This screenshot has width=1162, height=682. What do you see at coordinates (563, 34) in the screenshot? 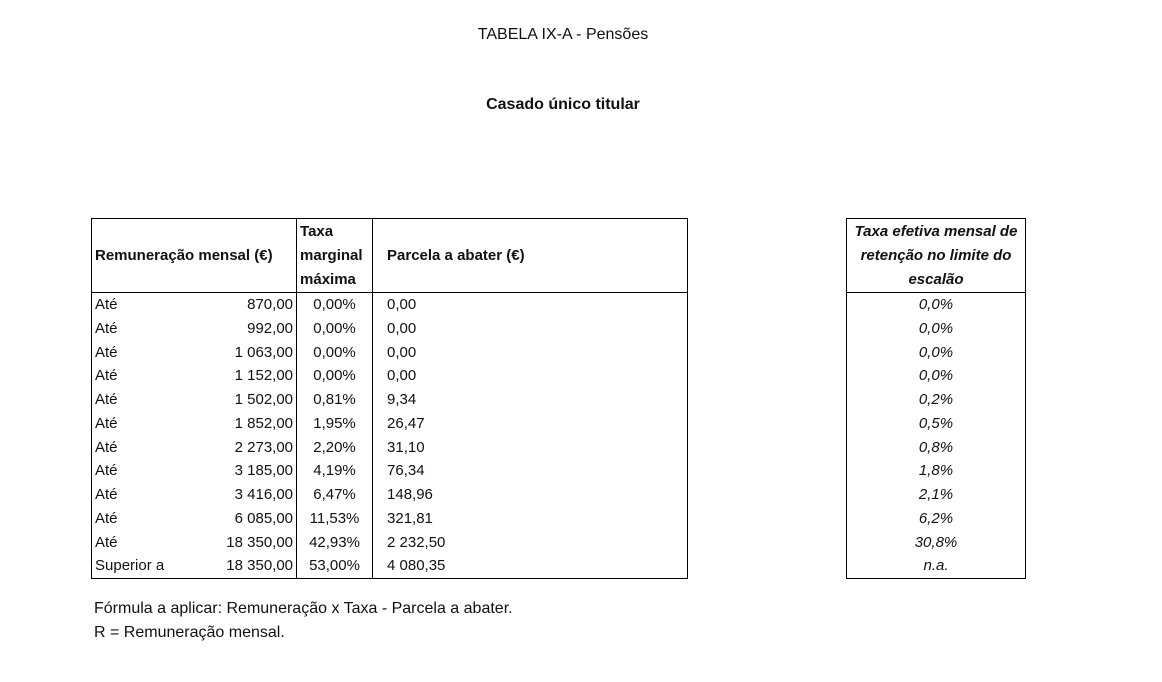
I see `title: TABELA IX-A - Pensões` at bounding box center [563, 34].